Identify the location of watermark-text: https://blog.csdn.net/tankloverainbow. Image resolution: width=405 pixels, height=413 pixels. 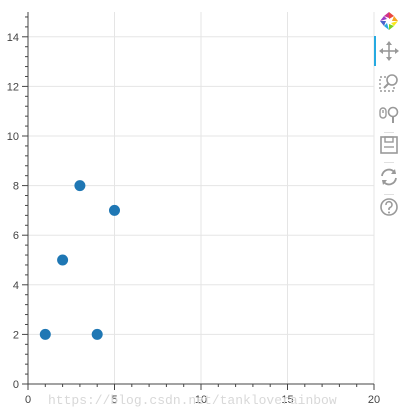
(192, 400).